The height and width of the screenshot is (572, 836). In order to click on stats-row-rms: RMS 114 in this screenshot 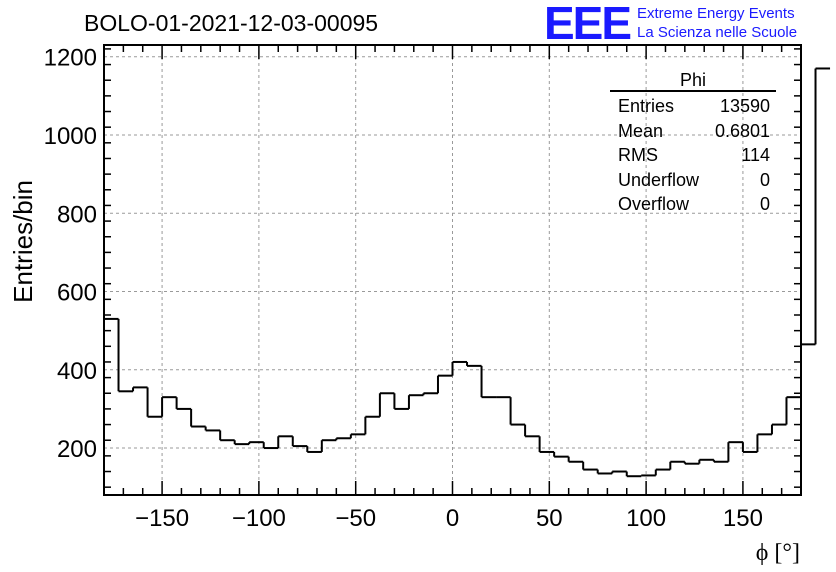, I will do `click(693, 155)`.